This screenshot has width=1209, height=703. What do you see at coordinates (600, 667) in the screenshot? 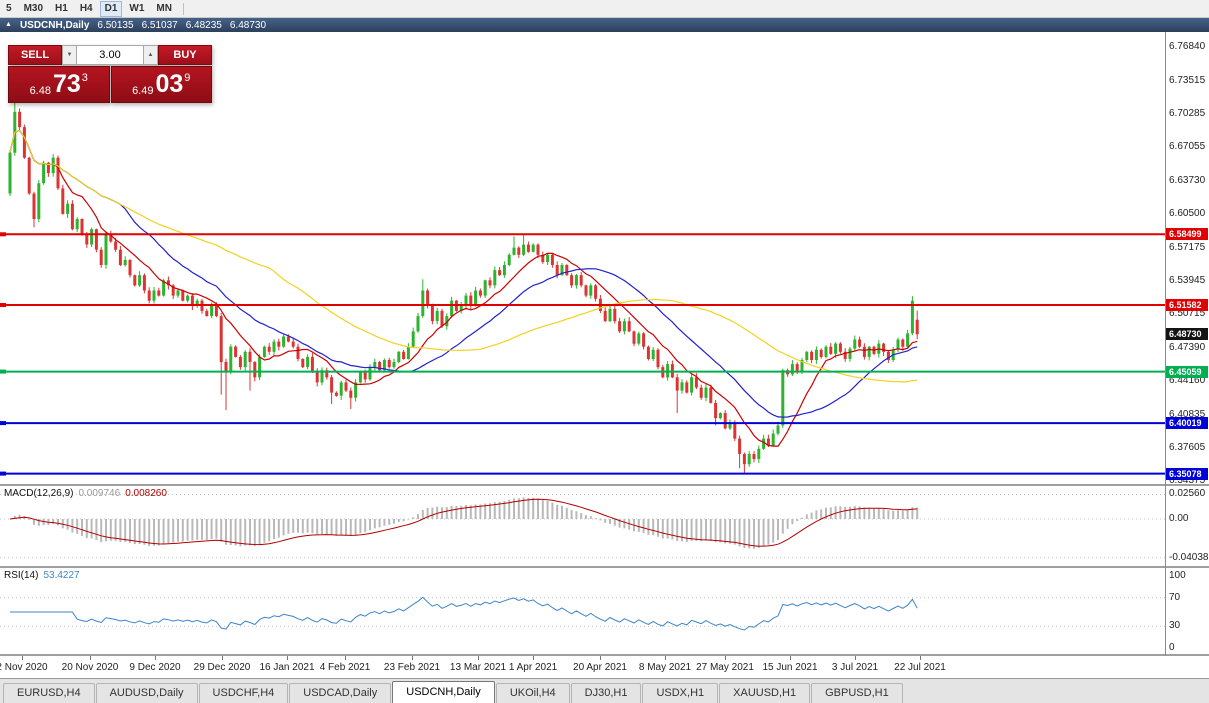
I see `date-label: 20 Apr 2021` at bounding box center [600, 667].